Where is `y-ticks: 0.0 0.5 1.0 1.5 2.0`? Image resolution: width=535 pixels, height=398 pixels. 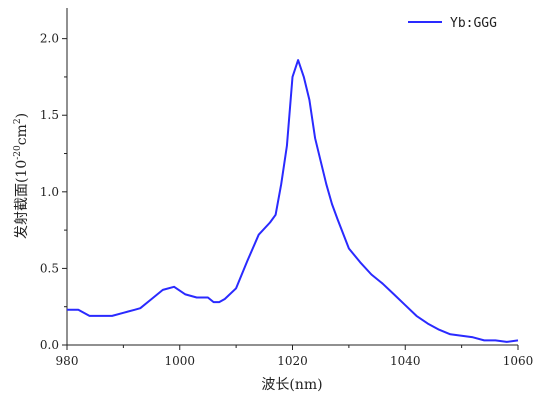 y-ticks: 0.0 0.5 1.0 1.5 2.0 is located at coordinates (53, 192).